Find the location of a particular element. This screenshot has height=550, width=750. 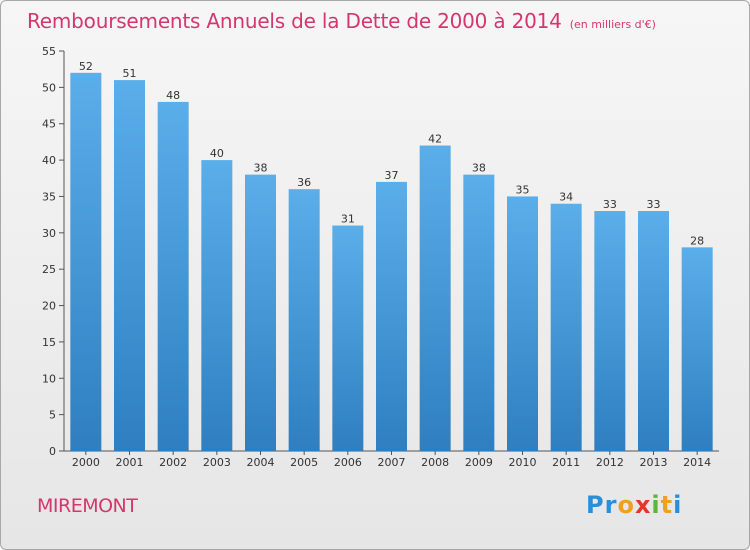

data-label-2006: 31 is located at coordinates (348, 219).